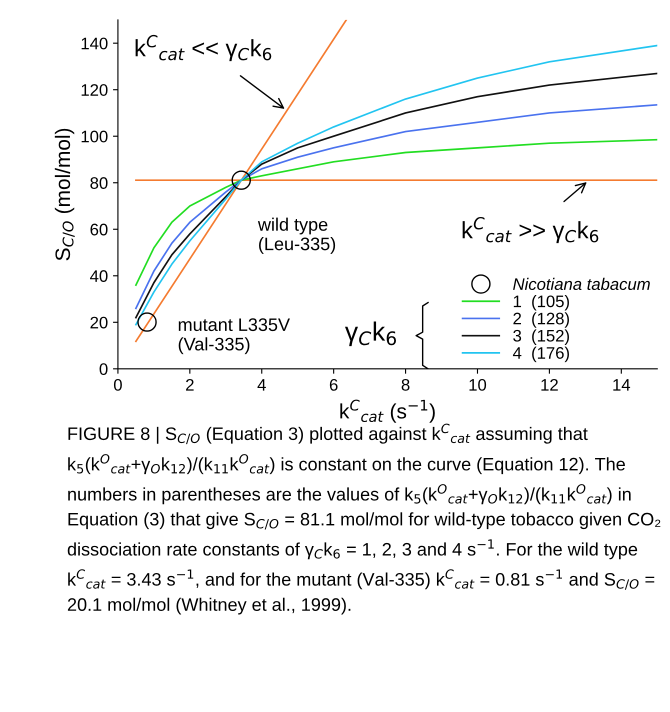  What do you see at coordinates (95, 90) in the screenshot?
I see `y-tick-label: 120` at bounding box center [95, 90].